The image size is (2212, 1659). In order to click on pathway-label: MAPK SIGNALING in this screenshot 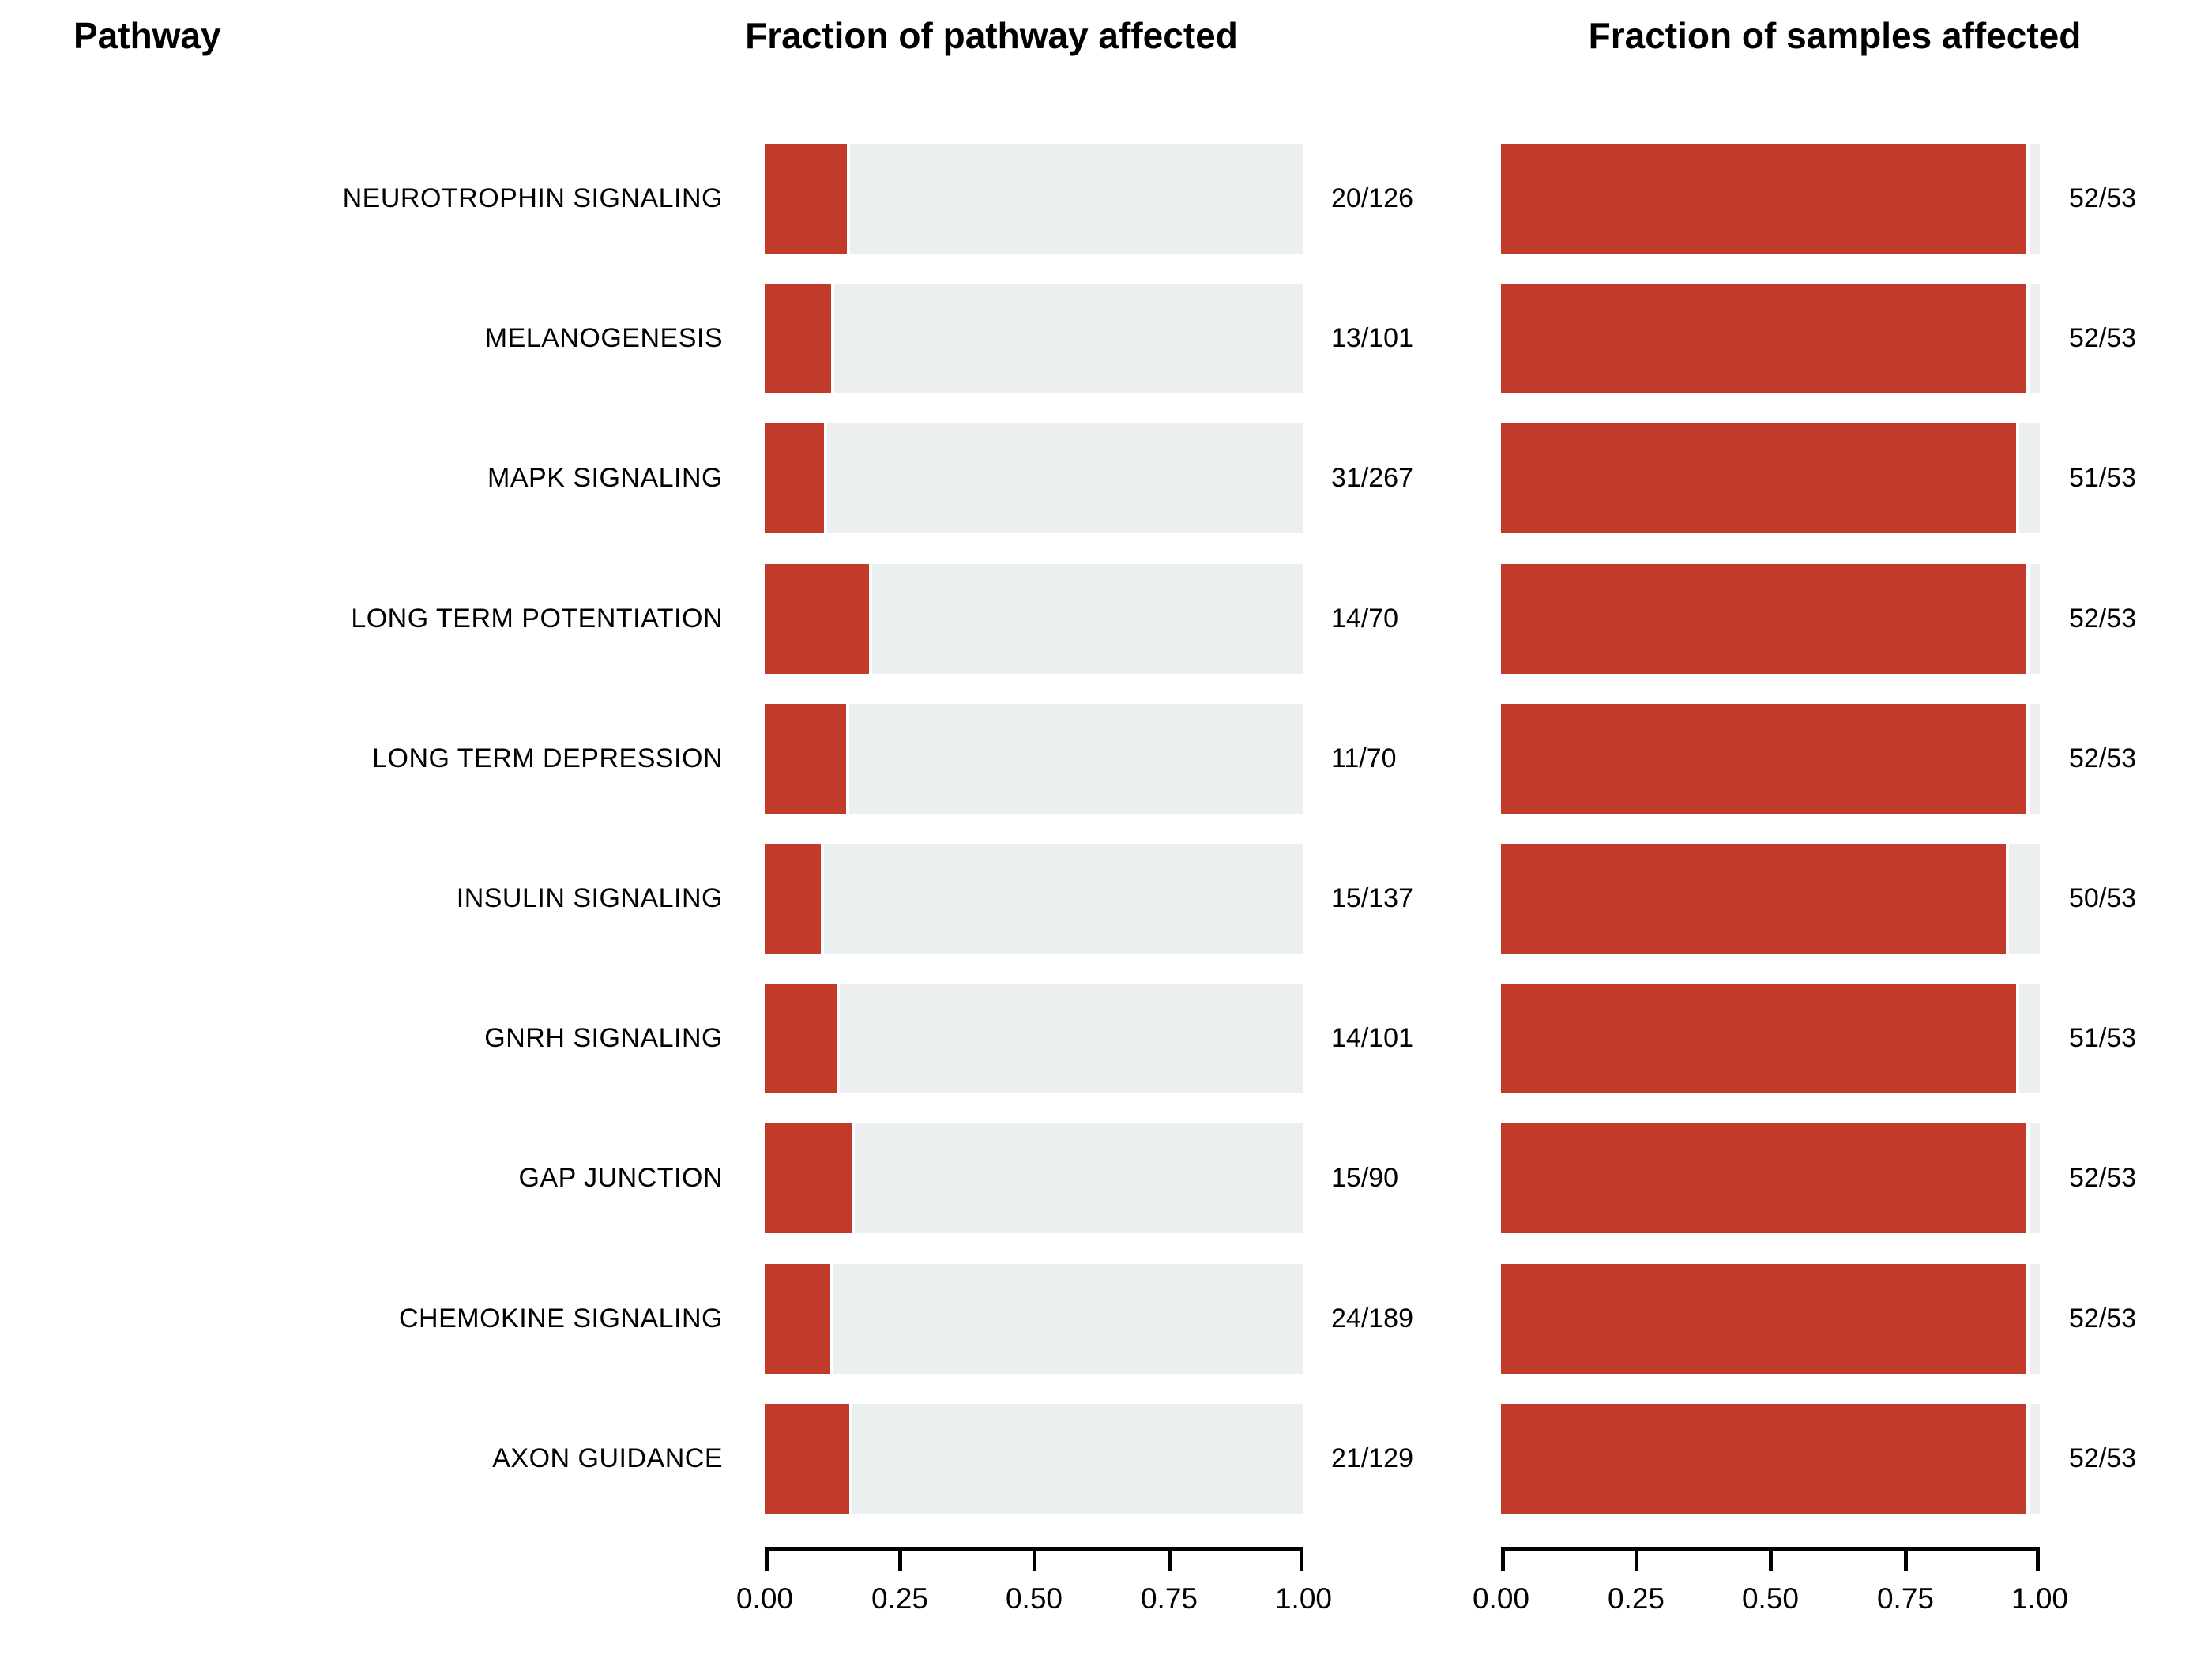, I will do `click(605, 478)`.